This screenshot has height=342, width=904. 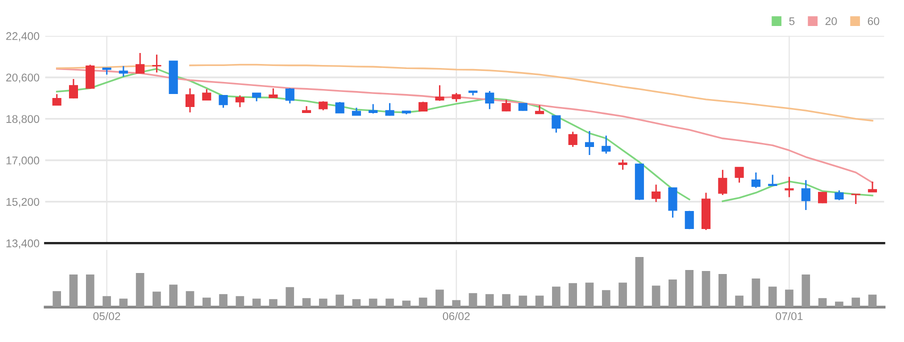 I want to click on y-tick-label: 13,400, so click(x=23, y=244).